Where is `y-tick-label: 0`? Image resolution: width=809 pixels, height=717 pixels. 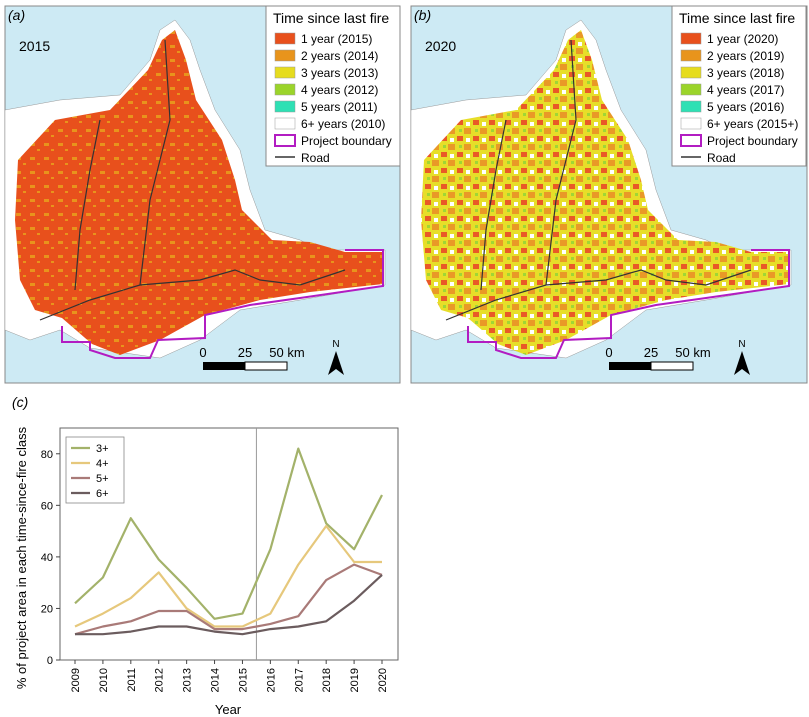 y-tick-label: 0 is located at coordinates (50, 661).